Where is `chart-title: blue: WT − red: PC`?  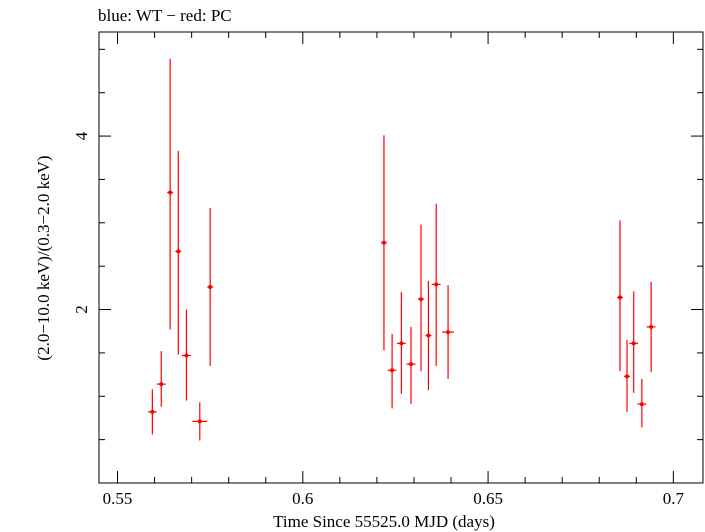
chart-title: blue: WT − red: PC is located at coordinates (165, 15).